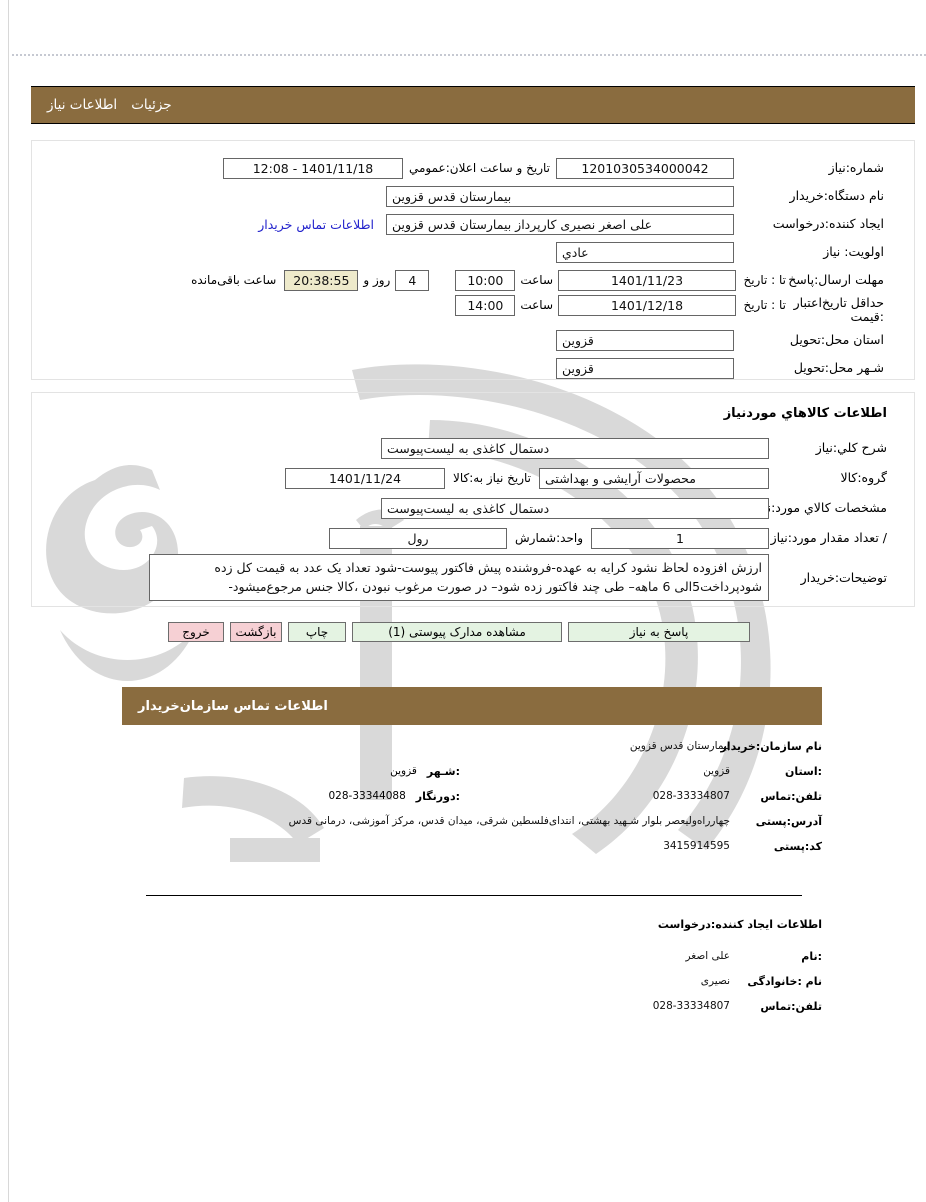  What do you see at coordinates (647, 305) in the screenshot?
I see `price-validity-date: 1401/12/18` at bounding box center [647, 305].